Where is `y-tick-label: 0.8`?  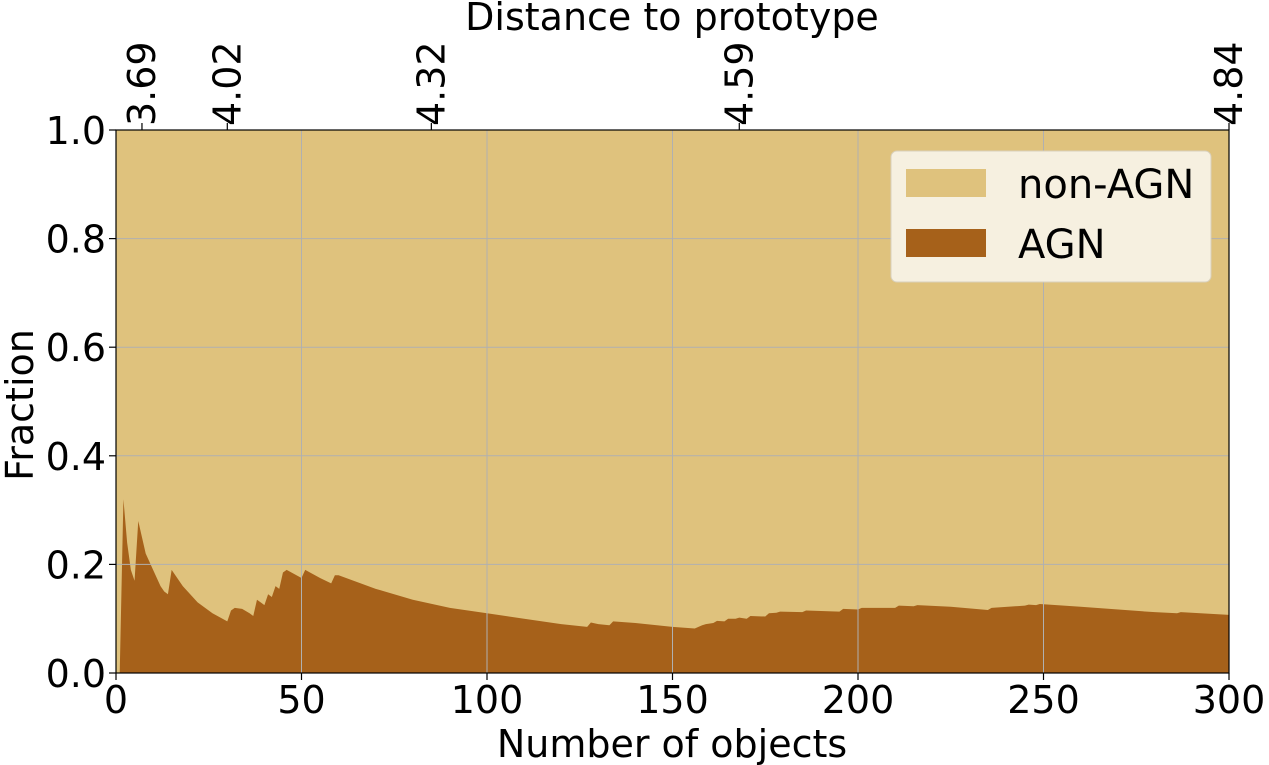
y-tick-label: 0.8 is located at coordinates (76, 240).